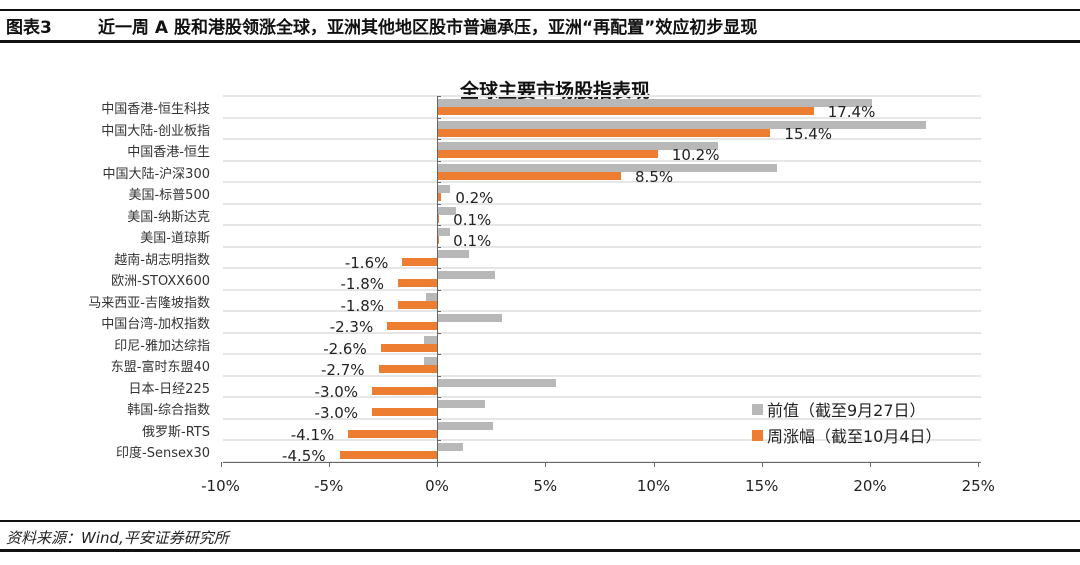 This screenshot has width=1080, height=565. What do you see at coordinates (978, 486) in the screenshot?
I see `x-tick-label: 25%` at bounding box center [978, 486].